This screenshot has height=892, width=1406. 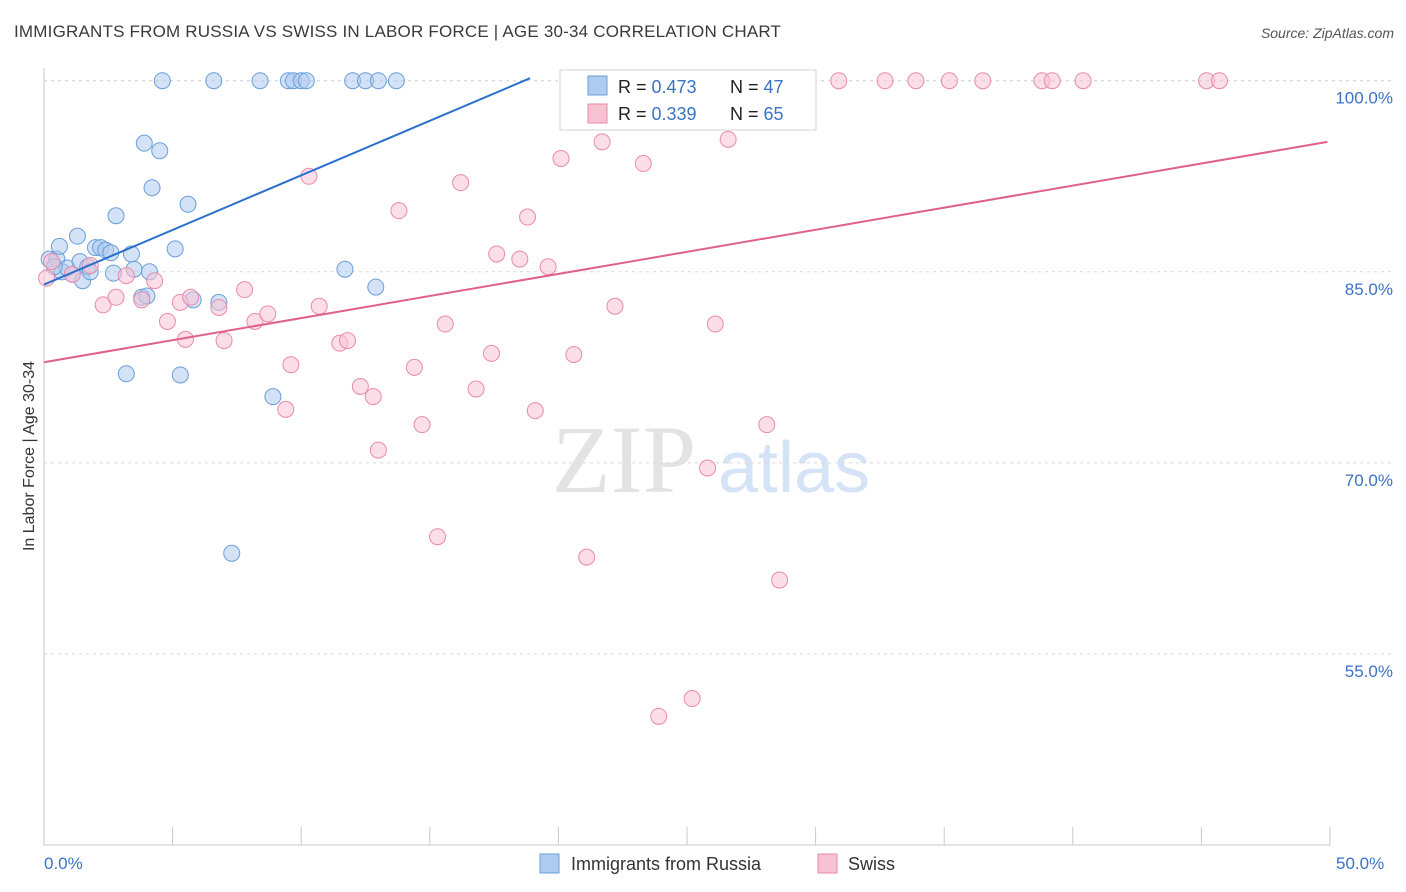 What do you see at coordinates (29, 456) in the screenshot?
I see `y-axis-label: In Labor Force | Age 30-34` at bounding box center [29, 456].